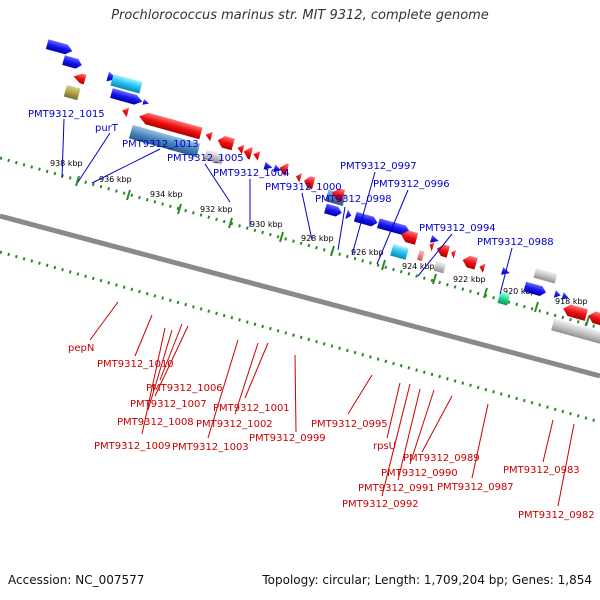 This screenshot has width=600, height=600. I want to click on gene-label-pmt9312-0995: PMT9312_0995, so click(349, 424).